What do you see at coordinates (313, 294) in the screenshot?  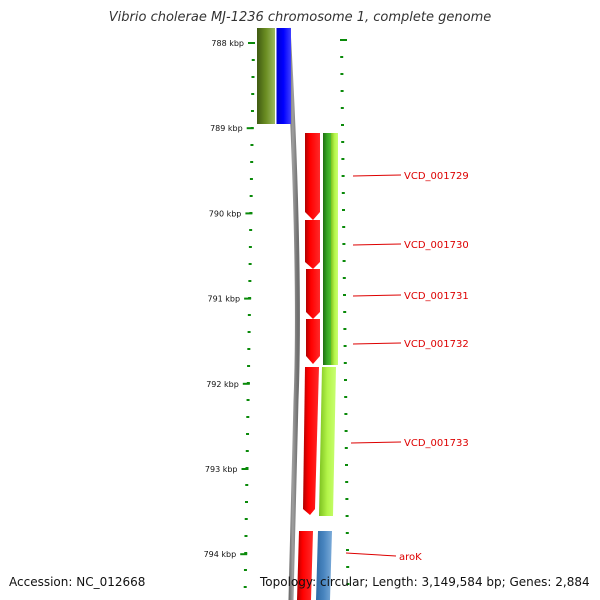 I see `gene-vcd-001731-red` at bounding box center [313, 294].